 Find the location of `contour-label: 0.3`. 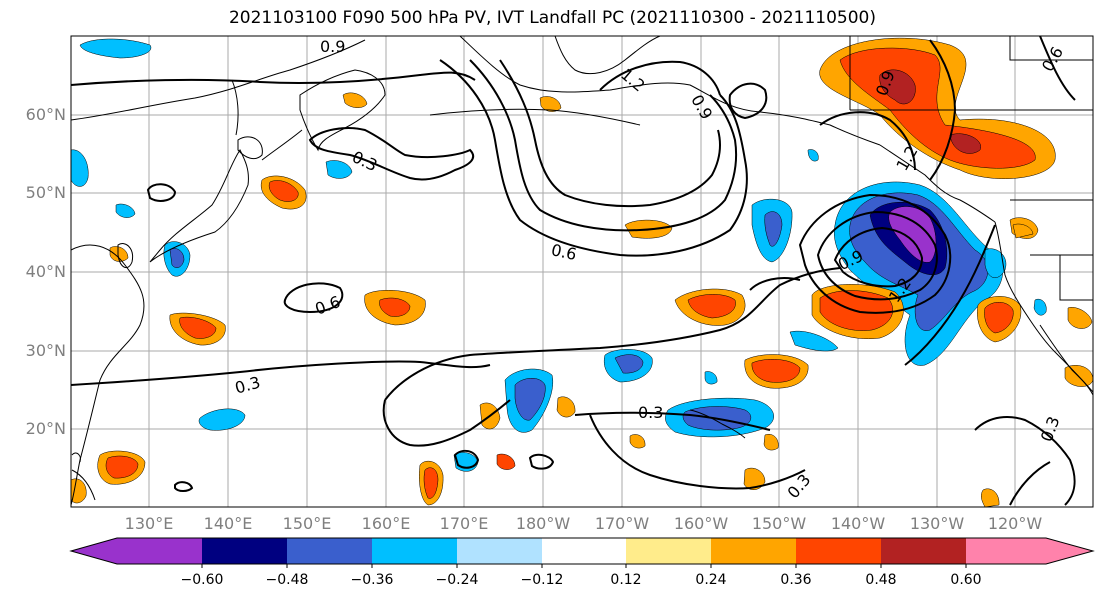

contour-label: 0.3 is located at coordinates (650, 412).